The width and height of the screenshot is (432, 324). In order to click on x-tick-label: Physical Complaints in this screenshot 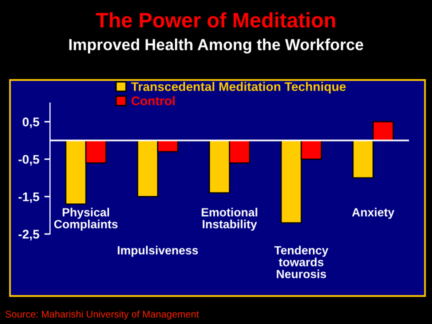, I will do `click(86, 219)`.